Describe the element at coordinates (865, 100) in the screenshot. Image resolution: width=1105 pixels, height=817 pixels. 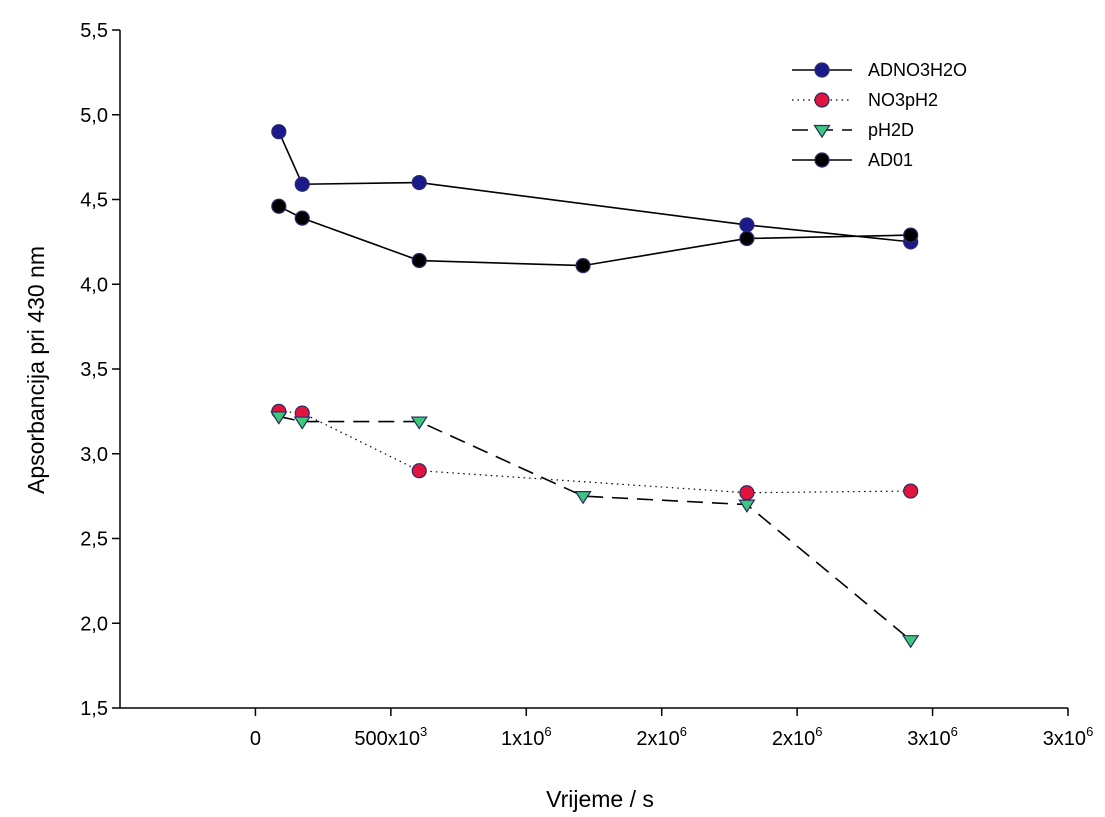
I see `legend-item: NO3pH2` at that location.